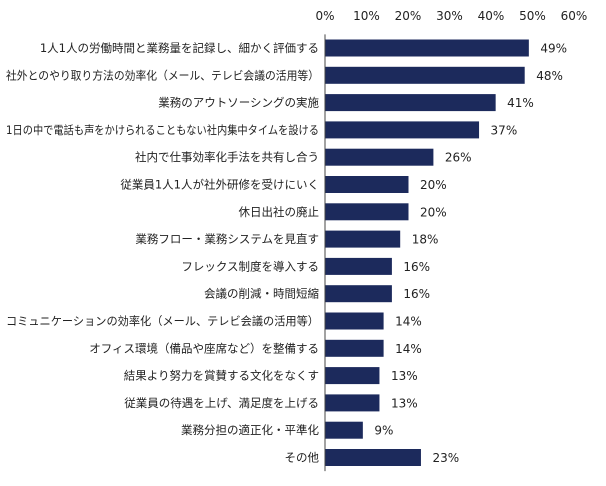 Image resolution: width=606 pixels, height=486 pixels. Describe the element at coordinates (204, 348) in the screenshot. I see `category-label: オフィス環境（備品や座席など）を整備する` at that location.